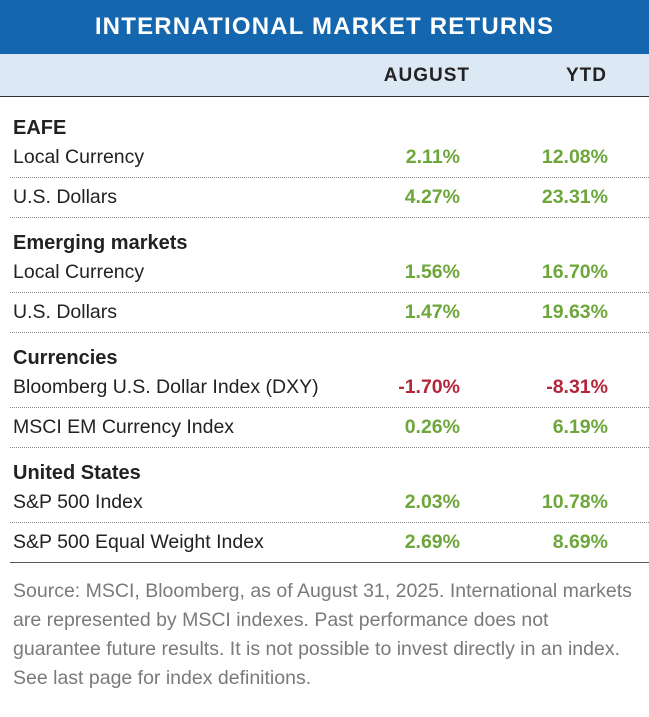  What do you see at coordinates (432, 542) in the screenshot?
I see `august-value: 2.69%` at bounding box center [432, 542].